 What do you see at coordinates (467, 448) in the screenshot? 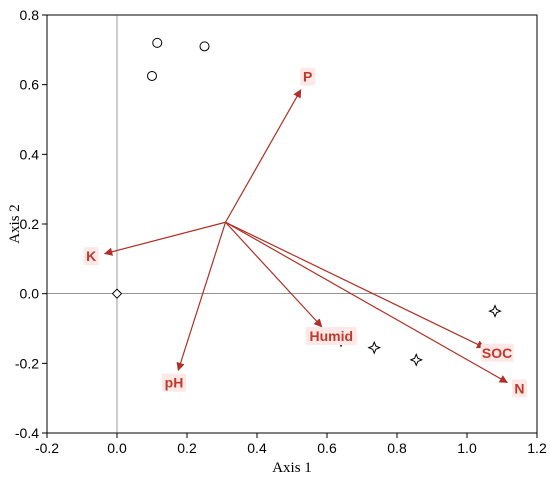
I see `x-tick-label: 1.0` at bounding box center [467, 448].